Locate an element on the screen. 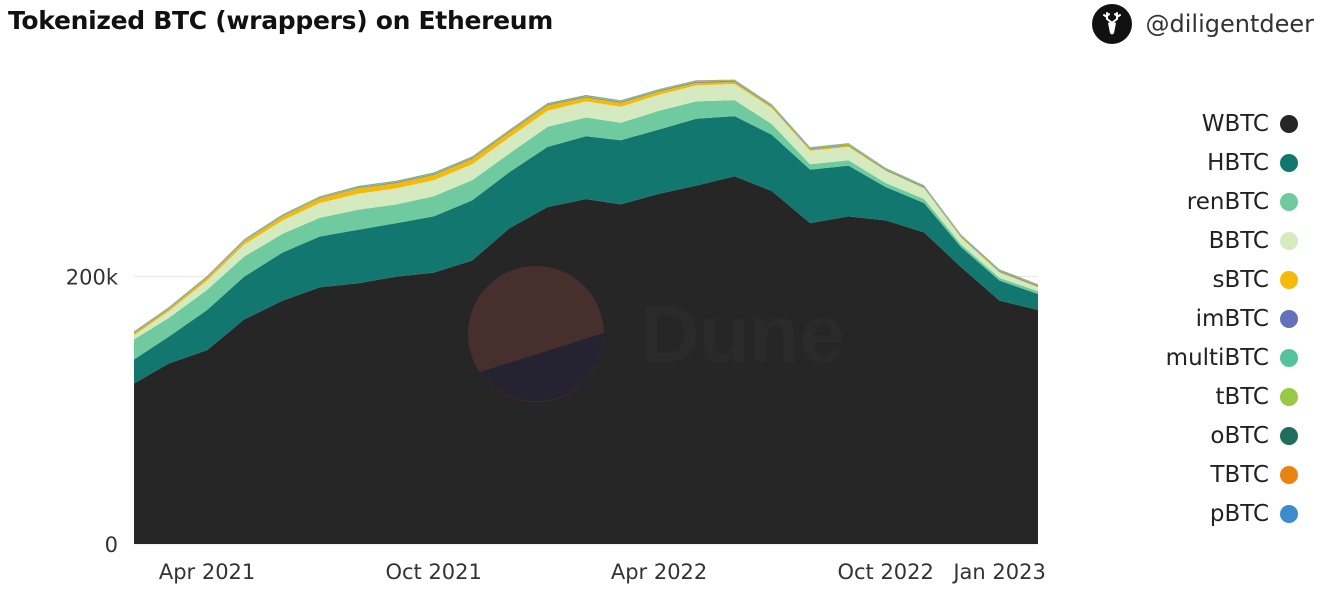  x-tick-label: Oct 2022 is located at coordinates (885, 572).